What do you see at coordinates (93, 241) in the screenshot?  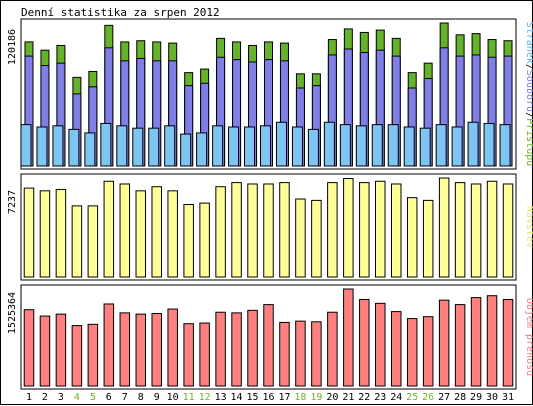 I see `bar-visits-návštěv-day-5` at bounding box center [93, 241].